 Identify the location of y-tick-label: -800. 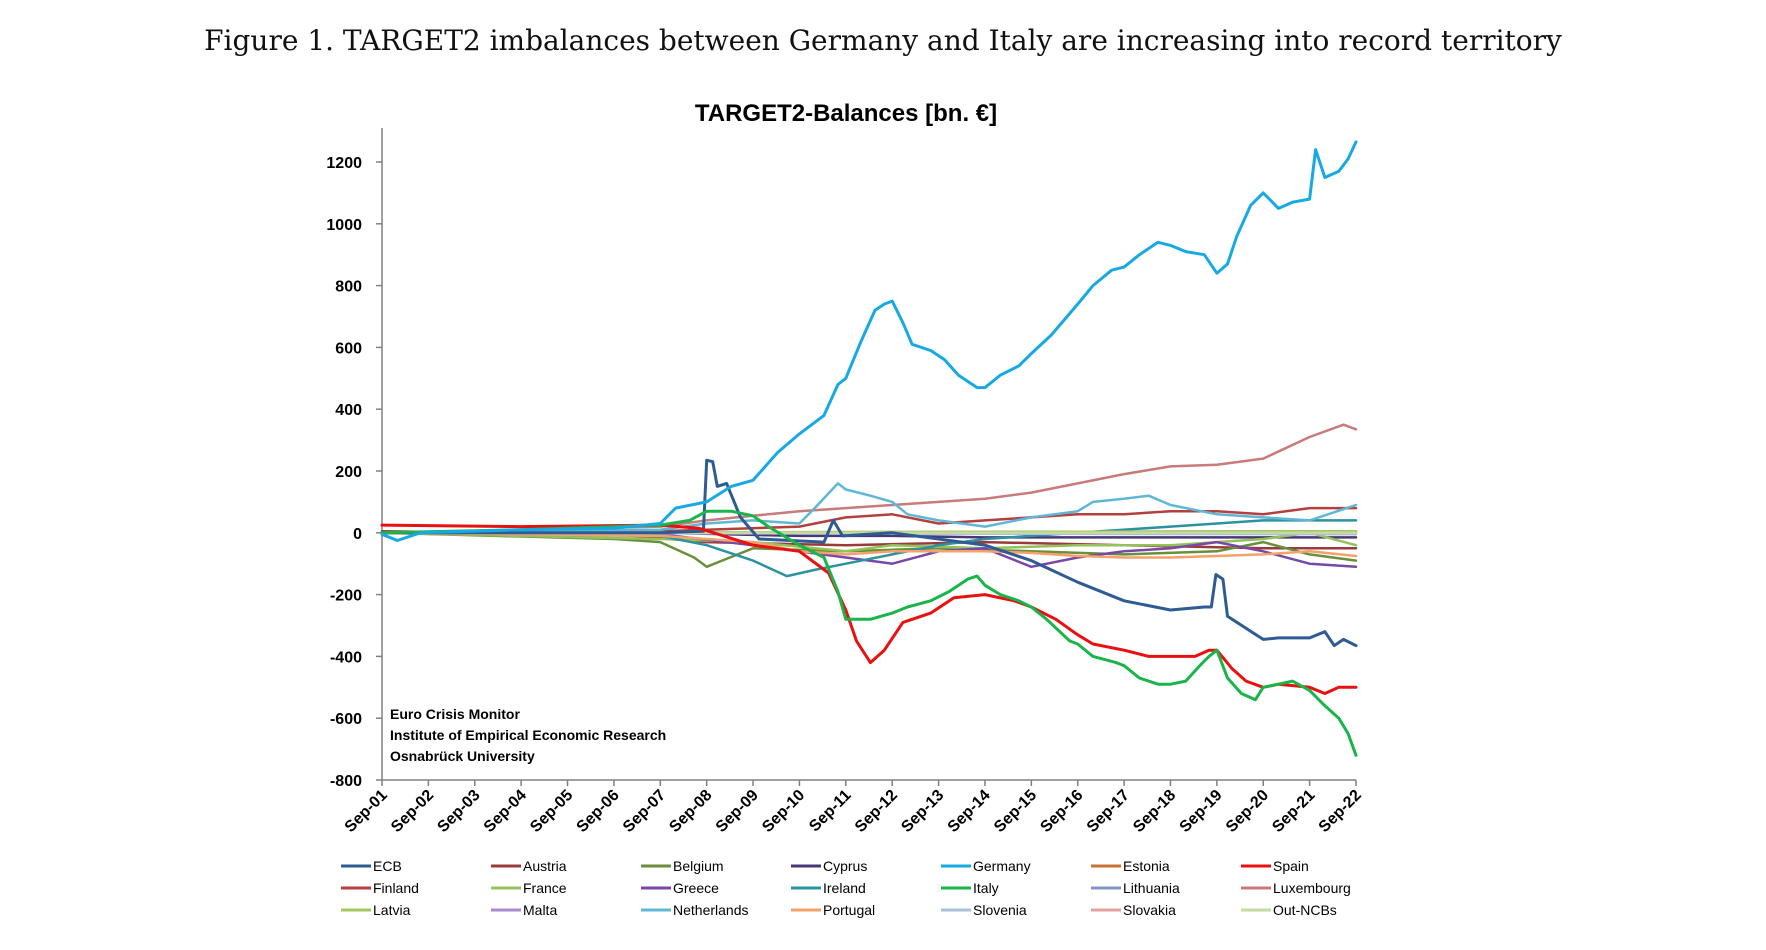
(346, 781).